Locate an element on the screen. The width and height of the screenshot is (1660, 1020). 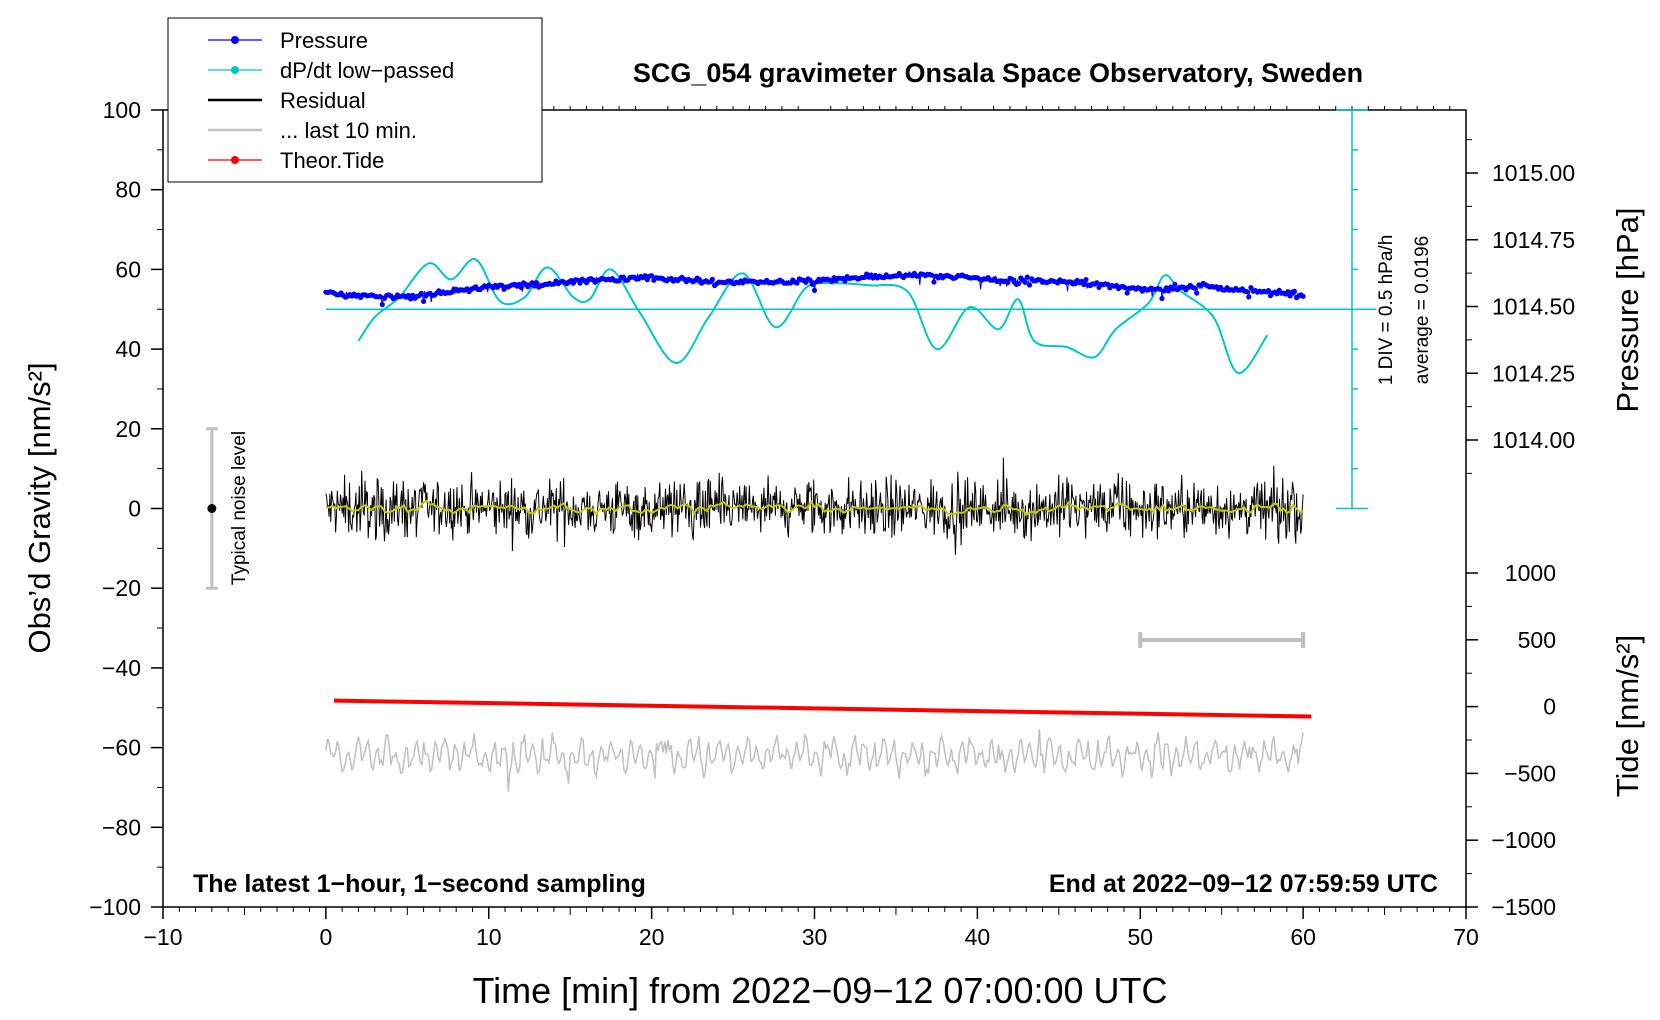
dpdt-curve is located at coordinates (813, 316).